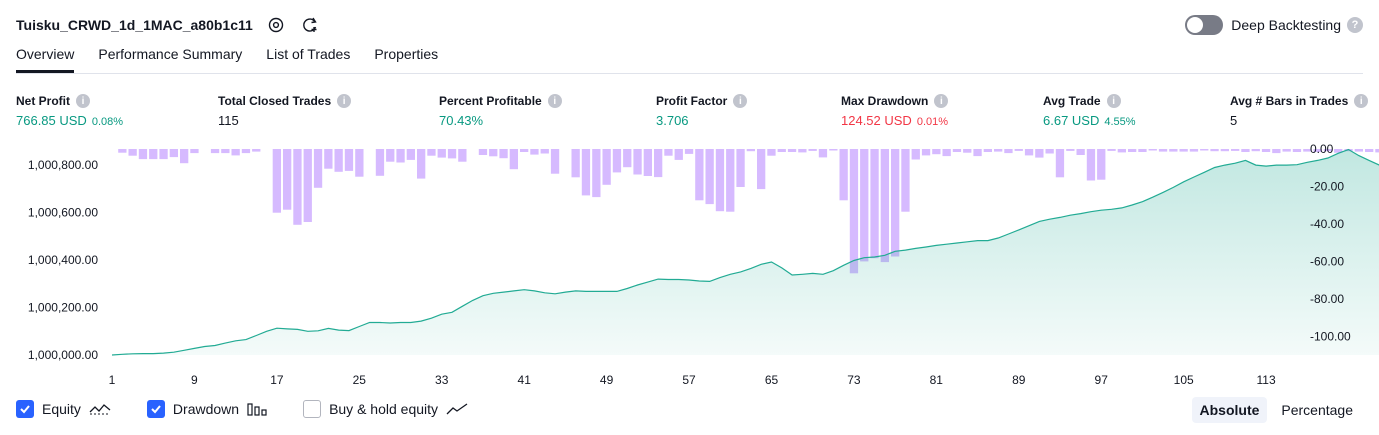 The height and width of the screenshot is (435, 1379). Describe the element at coordinates (43, 101) in the screenshot. I see `metric-label: Net Profit` at that location.